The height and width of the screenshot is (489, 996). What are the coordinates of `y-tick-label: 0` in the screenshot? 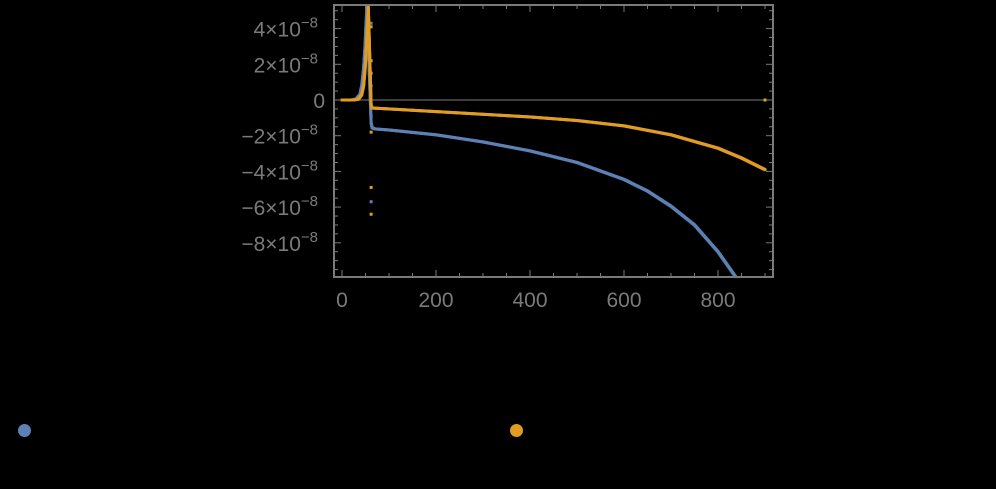 It's located at (319, 101).